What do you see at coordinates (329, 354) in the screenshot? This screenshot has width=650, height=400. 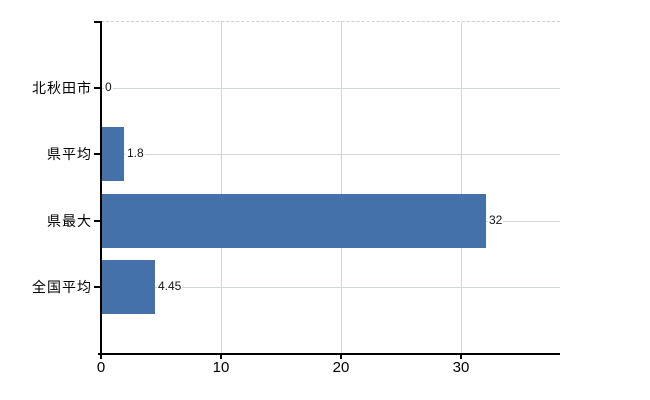 I see `x-axis-line` at bounding box center [329, 354].